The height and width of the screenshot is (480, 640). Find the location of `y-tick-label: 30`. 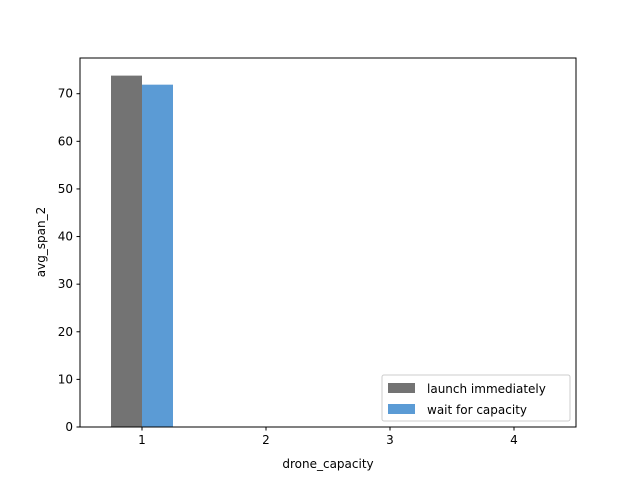

y-tick-label: 30 is located at coordinates (65, 284).